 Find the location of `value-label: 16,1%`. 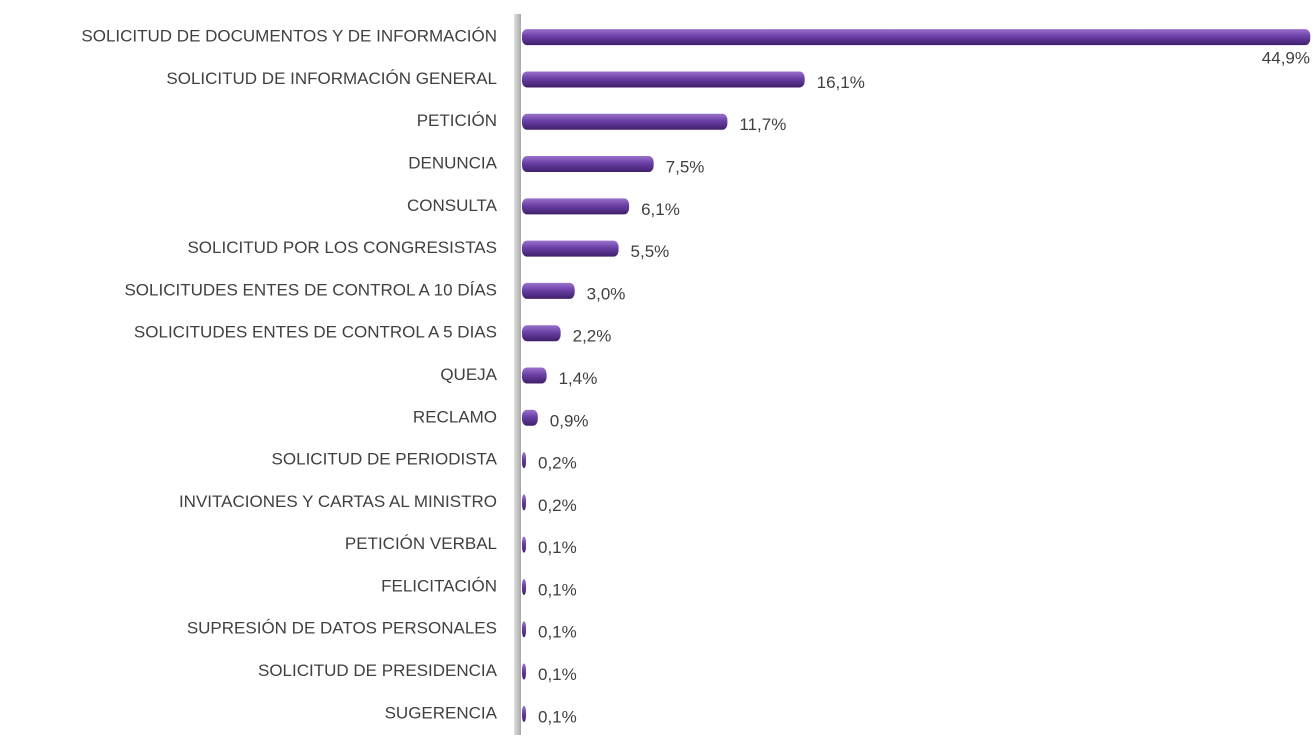

value-label: 16,1% is located at coordinates (841, 82).